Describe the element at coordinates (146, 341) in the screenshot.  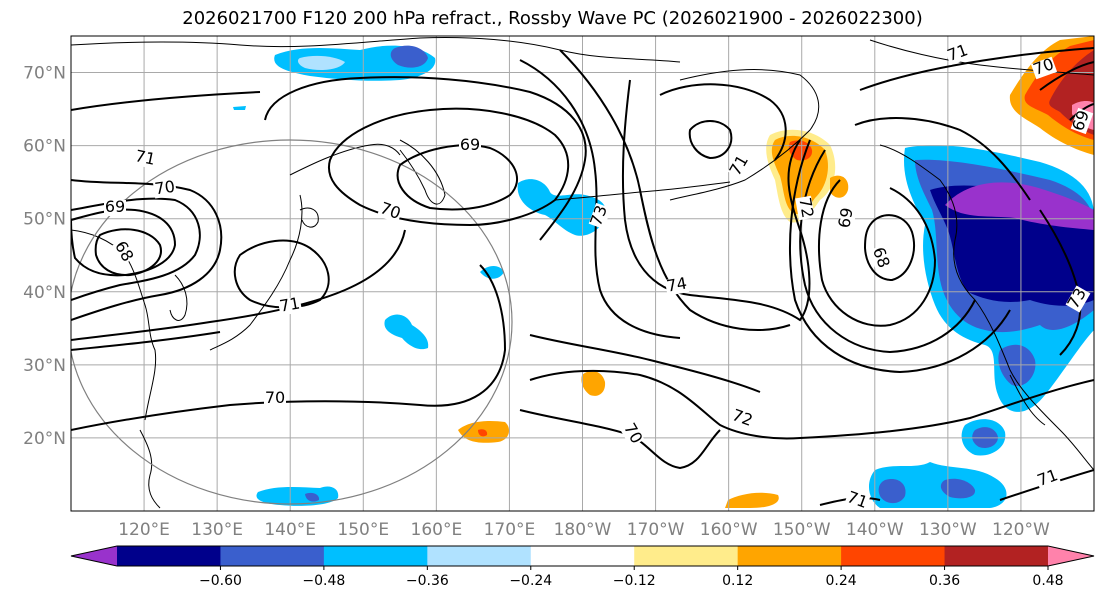
I see `contour-72-west` at that location.